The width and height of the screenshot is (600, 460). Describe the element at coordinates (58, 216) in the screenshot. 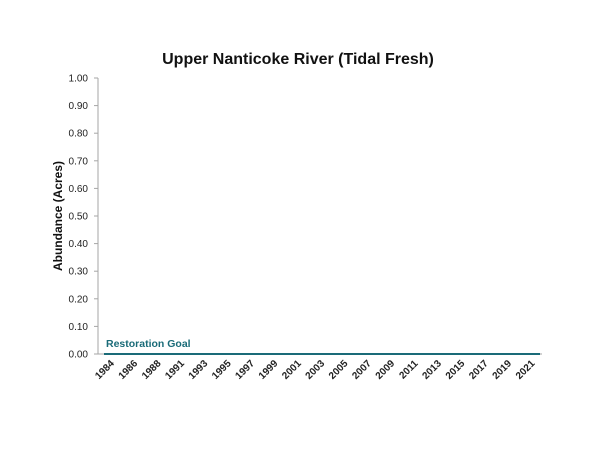

I see `y-axis-label: Abundance (Acres)` at that location.